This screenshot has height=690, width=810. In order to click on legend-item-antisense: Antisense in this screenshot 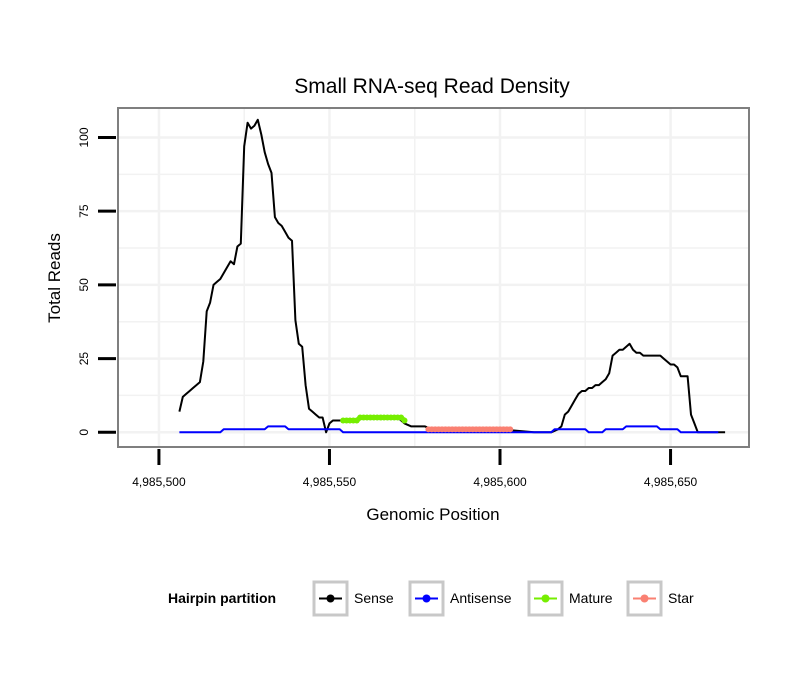, I will do `click(460, 598)`.